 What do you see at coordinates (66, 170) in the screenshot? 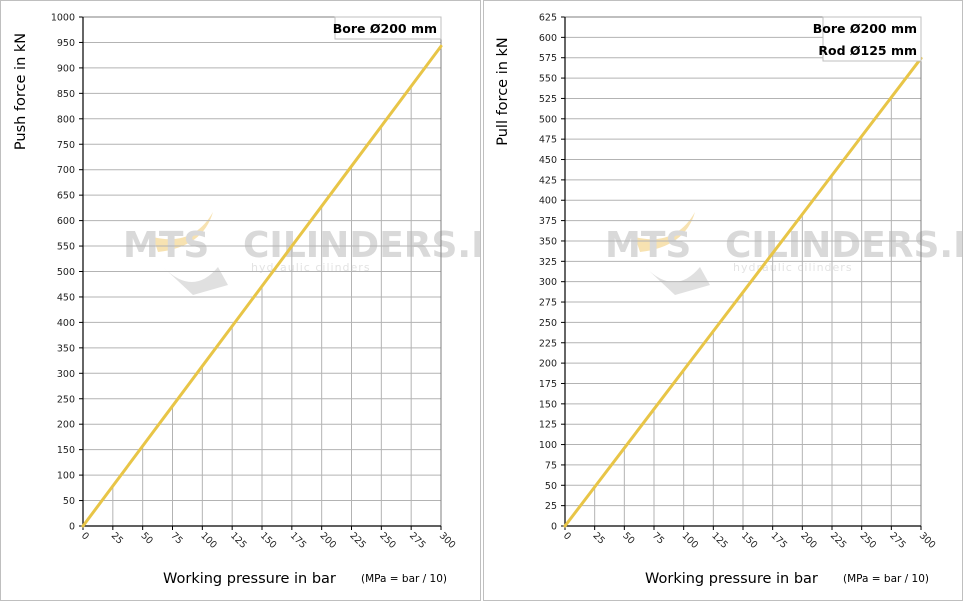
I see `y-tick-label: 700` at bounding box center [66, 170].